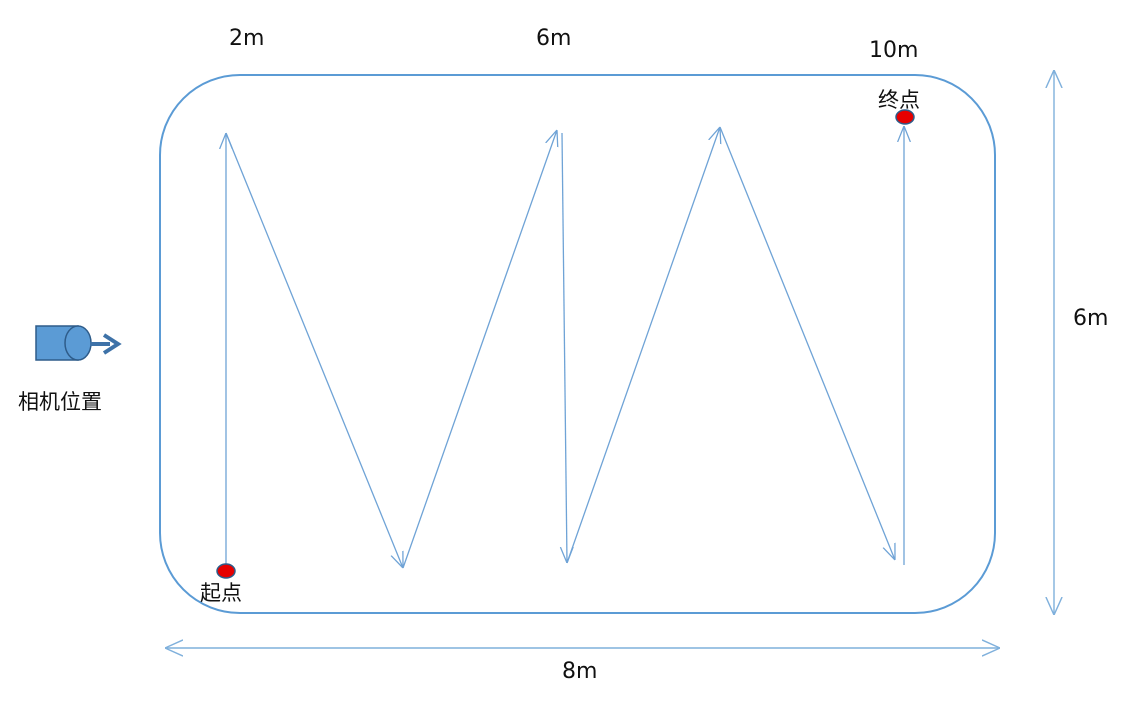 This screenshot has width=1126, height=712. I want to click on end-point-label: 终点, so click(899, 100).